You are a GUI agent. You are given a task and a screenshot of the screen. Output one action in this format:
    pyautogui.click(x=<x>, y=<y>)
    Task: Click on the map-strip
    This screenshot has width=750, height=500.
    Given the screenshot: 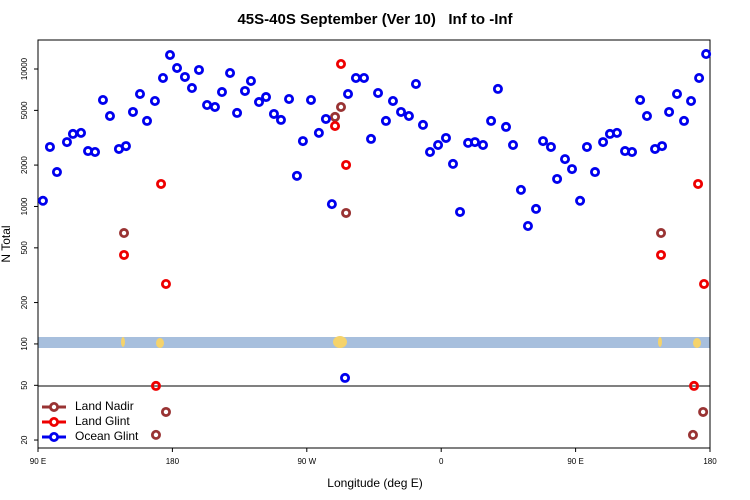 What is the action you would take?
    pyautogui.click(x=374, y=342)
    